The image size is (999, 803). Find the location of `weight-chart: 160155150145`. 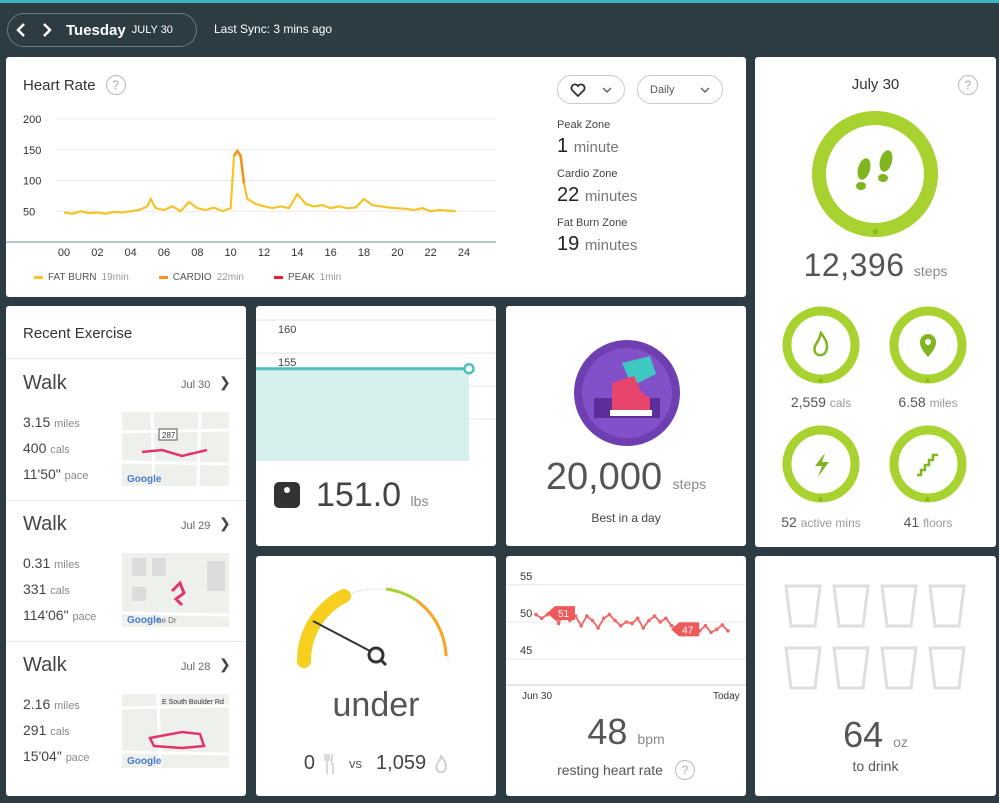

weight-chart: 160155150145 is located at coordinates (376, 390).